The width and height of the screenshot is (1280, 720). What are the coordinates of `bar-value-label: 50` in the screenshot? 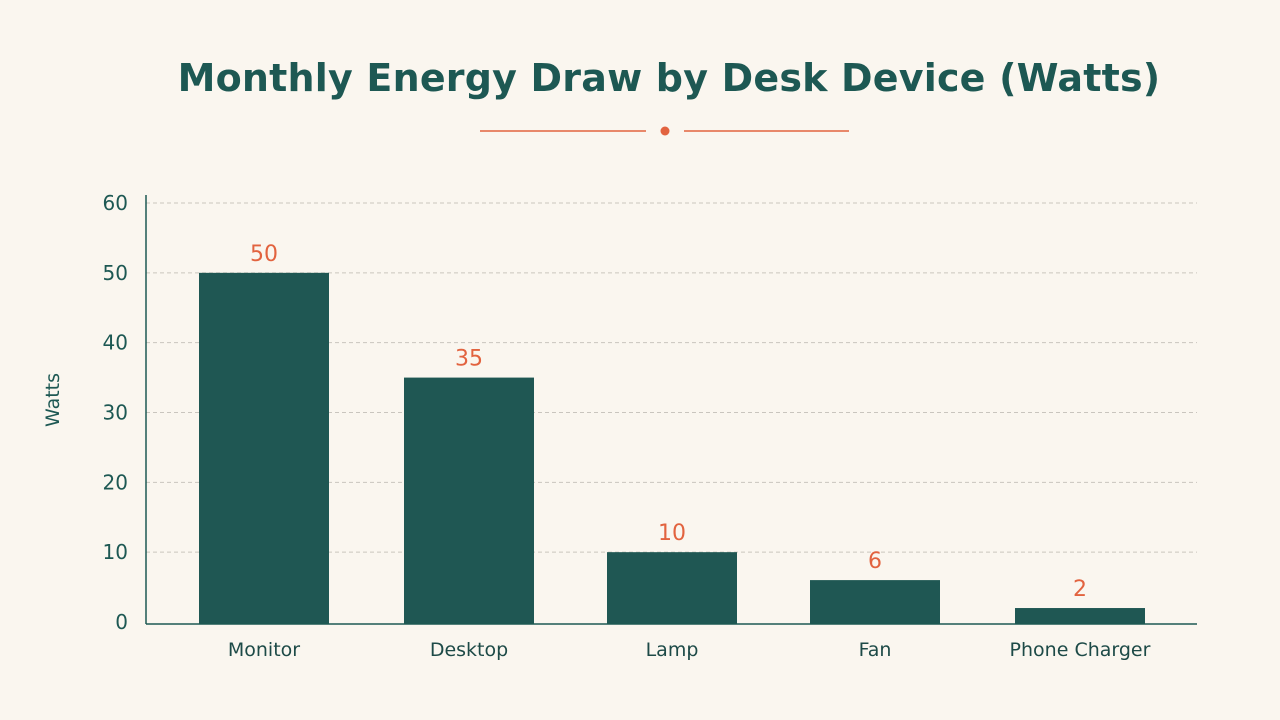 It's located at (264, 254).